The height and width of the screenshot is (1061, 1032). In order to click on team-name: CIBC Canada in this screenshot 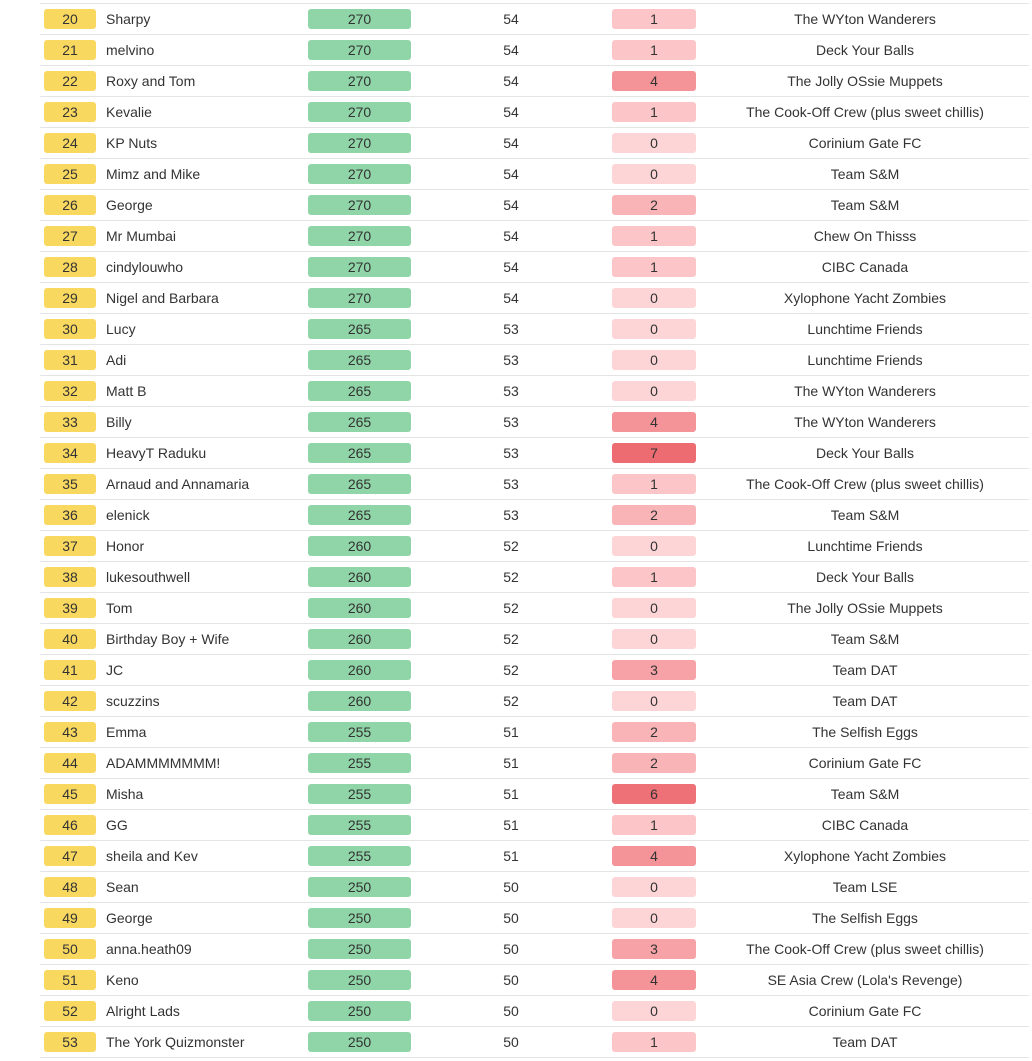, I will do `click(865, 267)`.